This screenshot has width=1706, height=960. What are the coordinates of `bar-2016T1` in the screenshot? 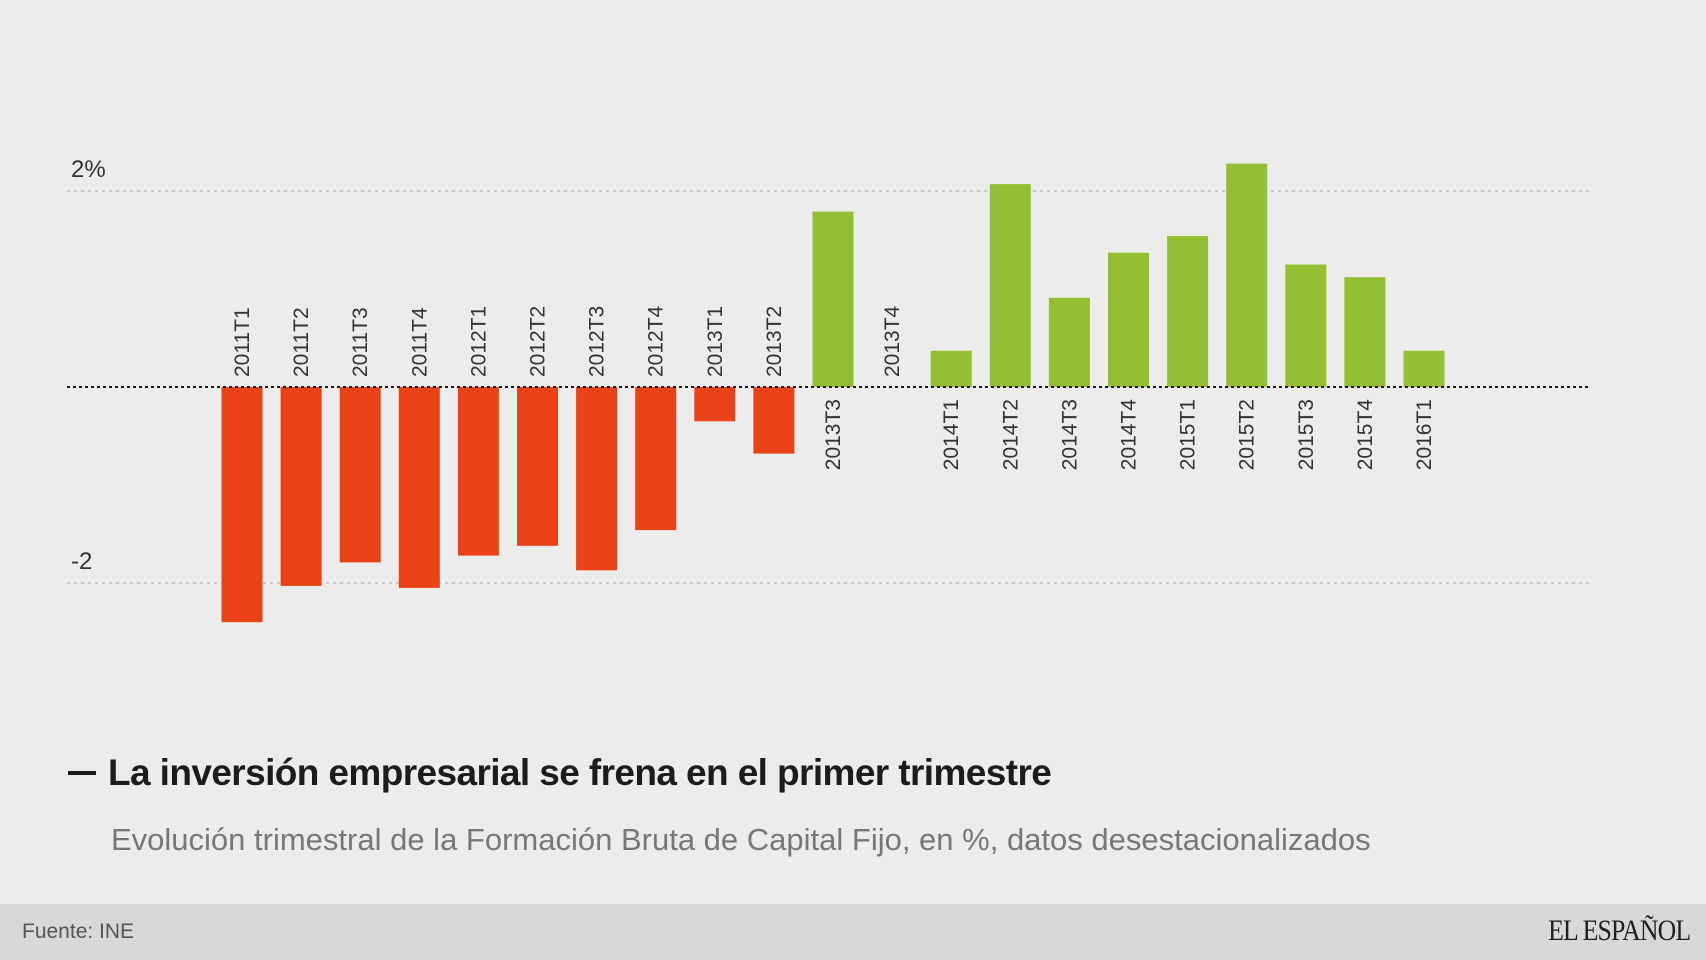 It's located at (1424, 368).